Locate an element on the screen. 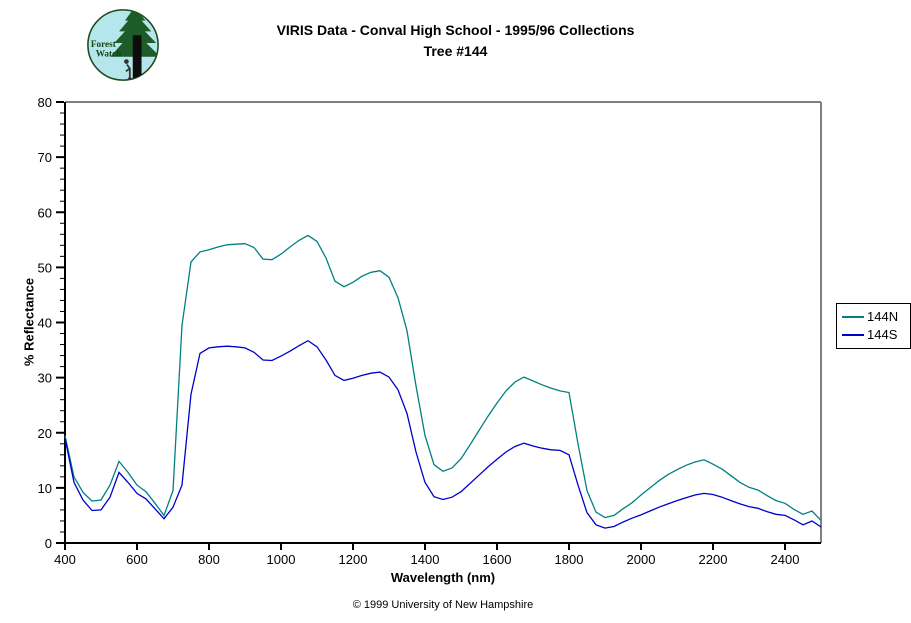  x-tick-label: 800 is located at coordinates (209, 559).